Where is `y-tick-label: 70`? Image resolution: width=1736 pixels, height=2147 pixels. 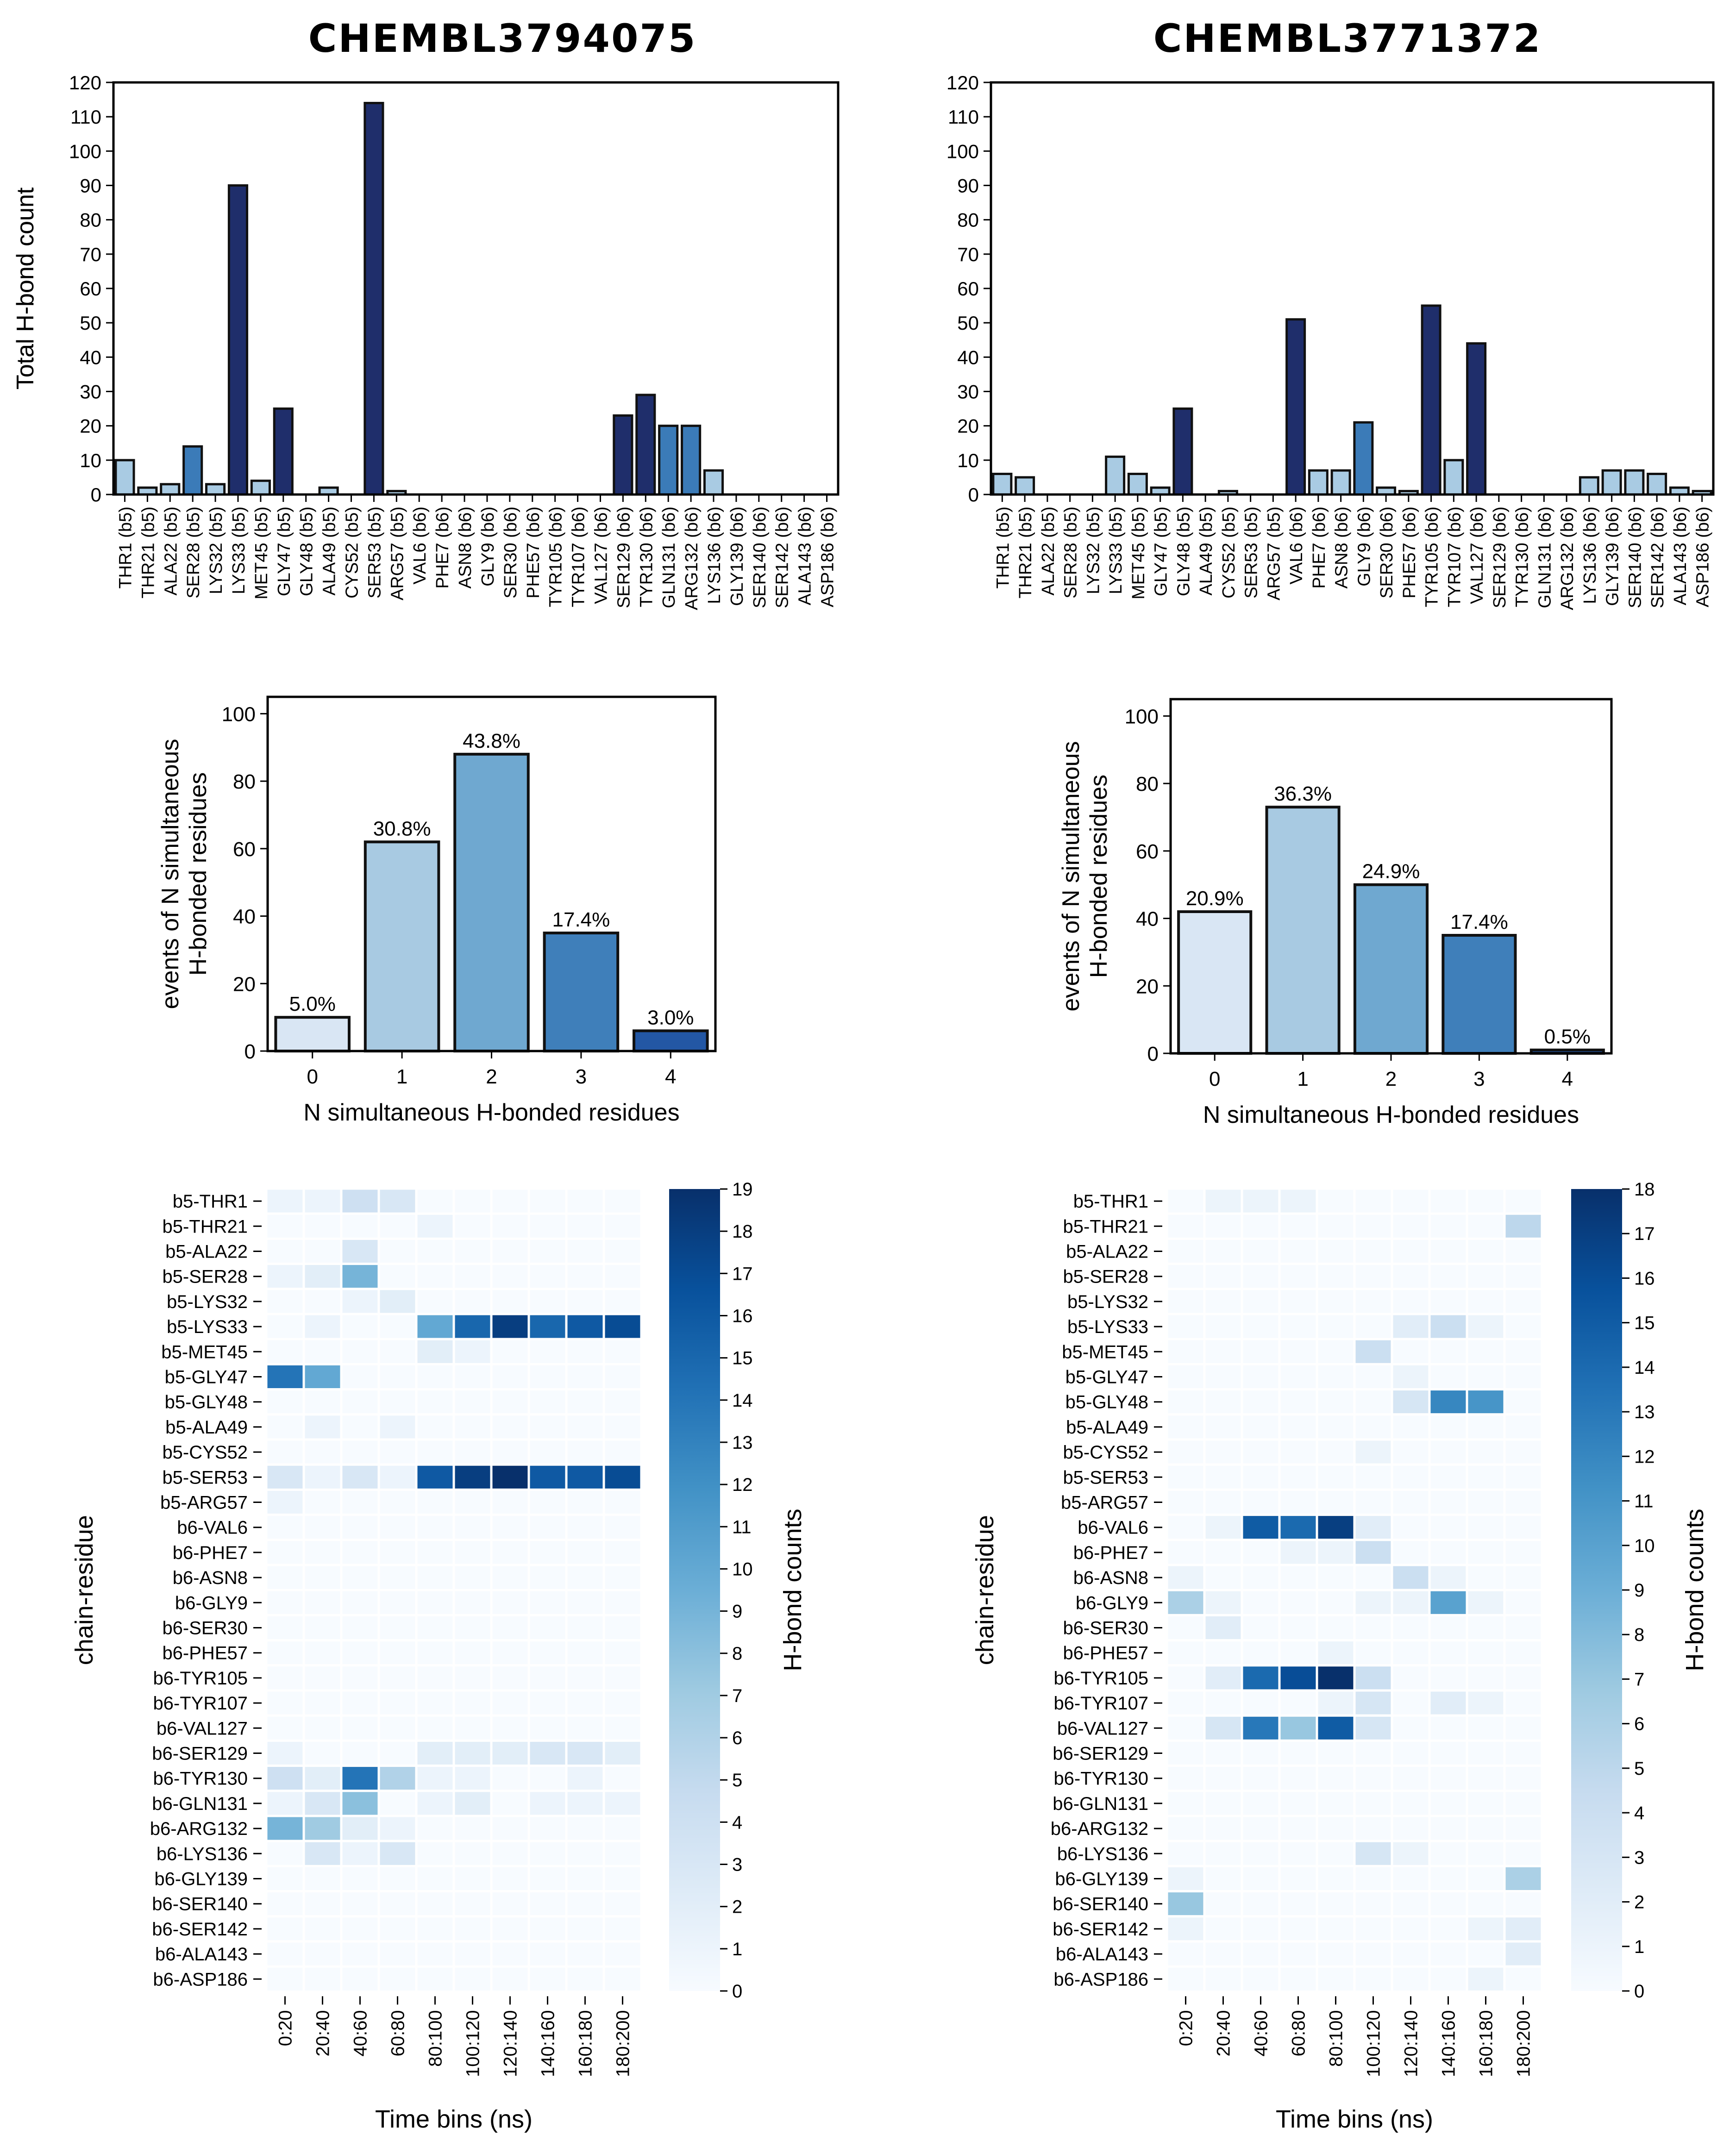 y-tick-label: 70 is located at coordinates (968, 255).